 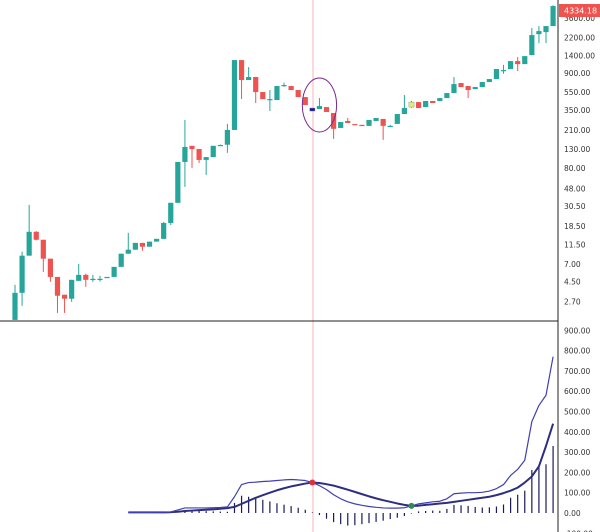 I want to click on price-tick-label: 2200.00, so click(x=579, y=38).